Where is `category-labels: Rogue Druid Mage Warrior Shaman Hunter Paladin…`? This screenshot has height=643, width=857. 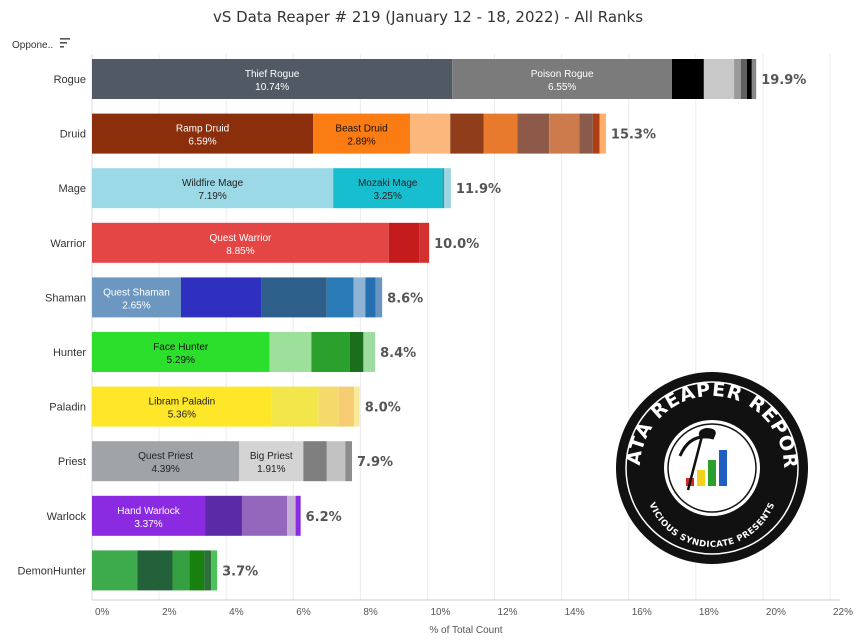 category-labels: Rogue Druid Mage Warrior Shaman Hunter Paladin… is located at coordinates (52, 325).